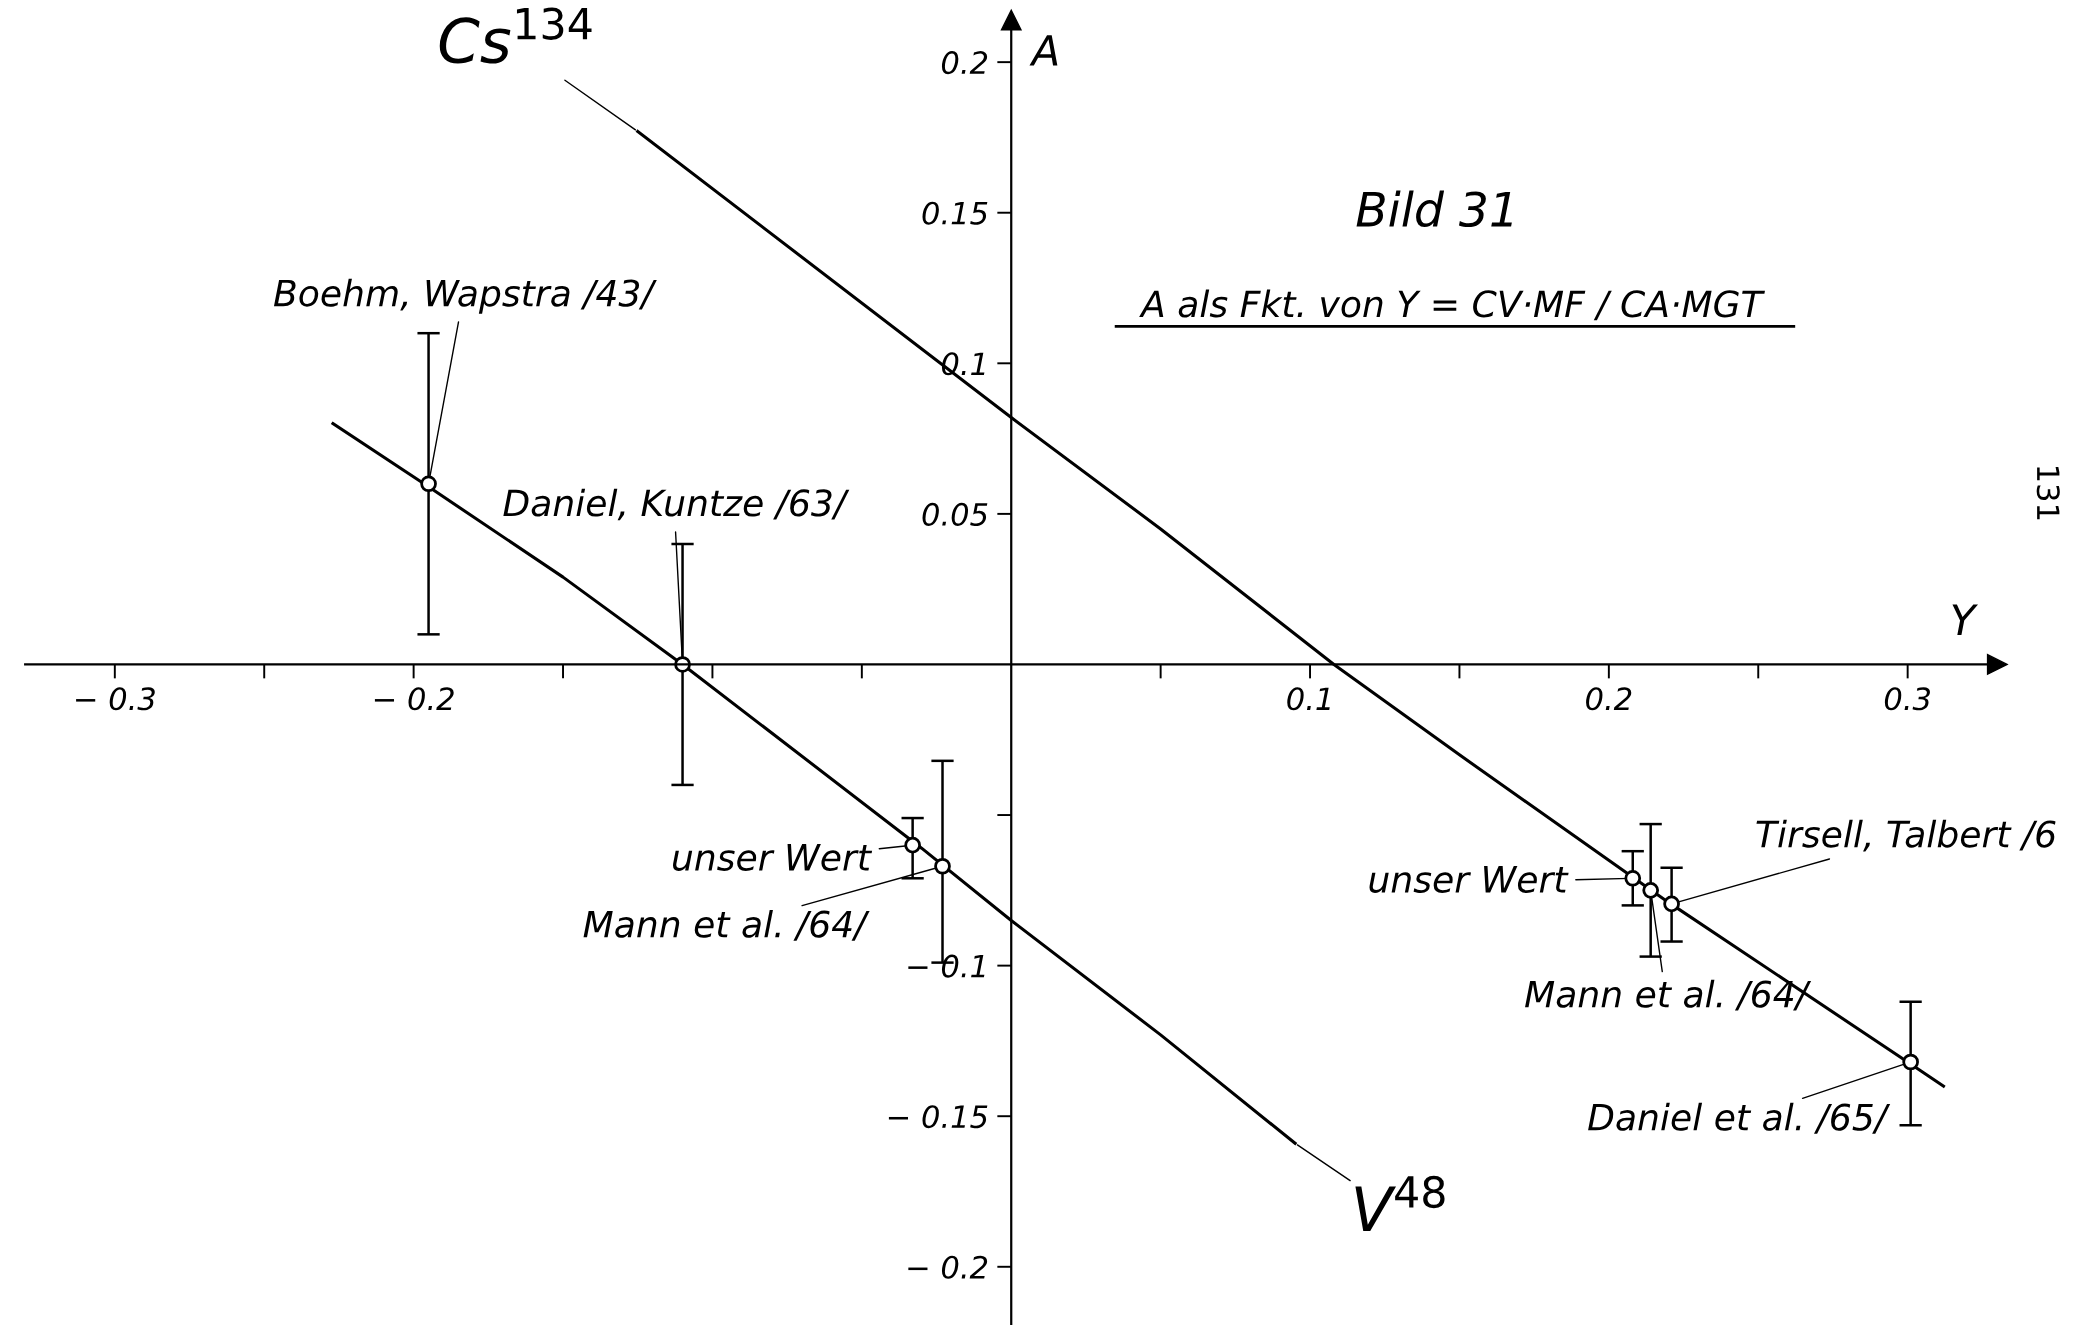 The width and height of the screenshot is (2098, 1332). I want to click on text: Bild 31, so click(1434, 209).